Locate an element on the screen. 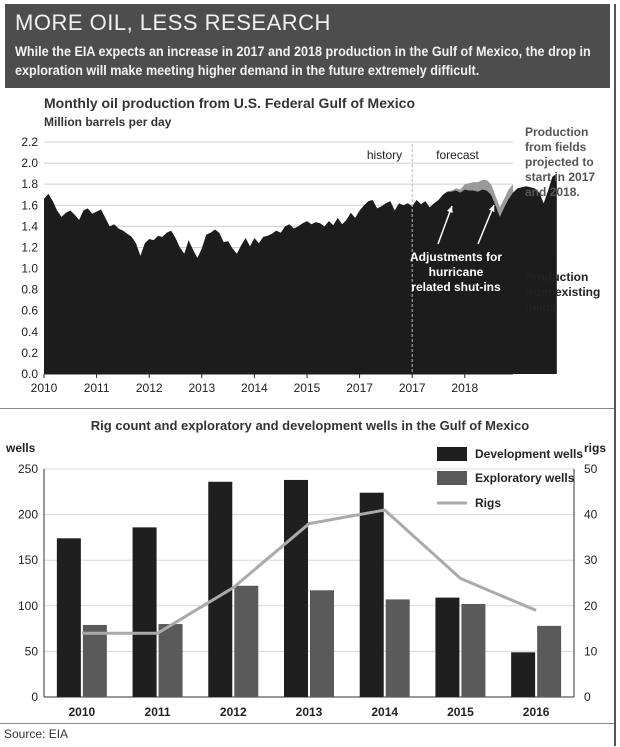  footer-rule is located at coordinates (307, 723).